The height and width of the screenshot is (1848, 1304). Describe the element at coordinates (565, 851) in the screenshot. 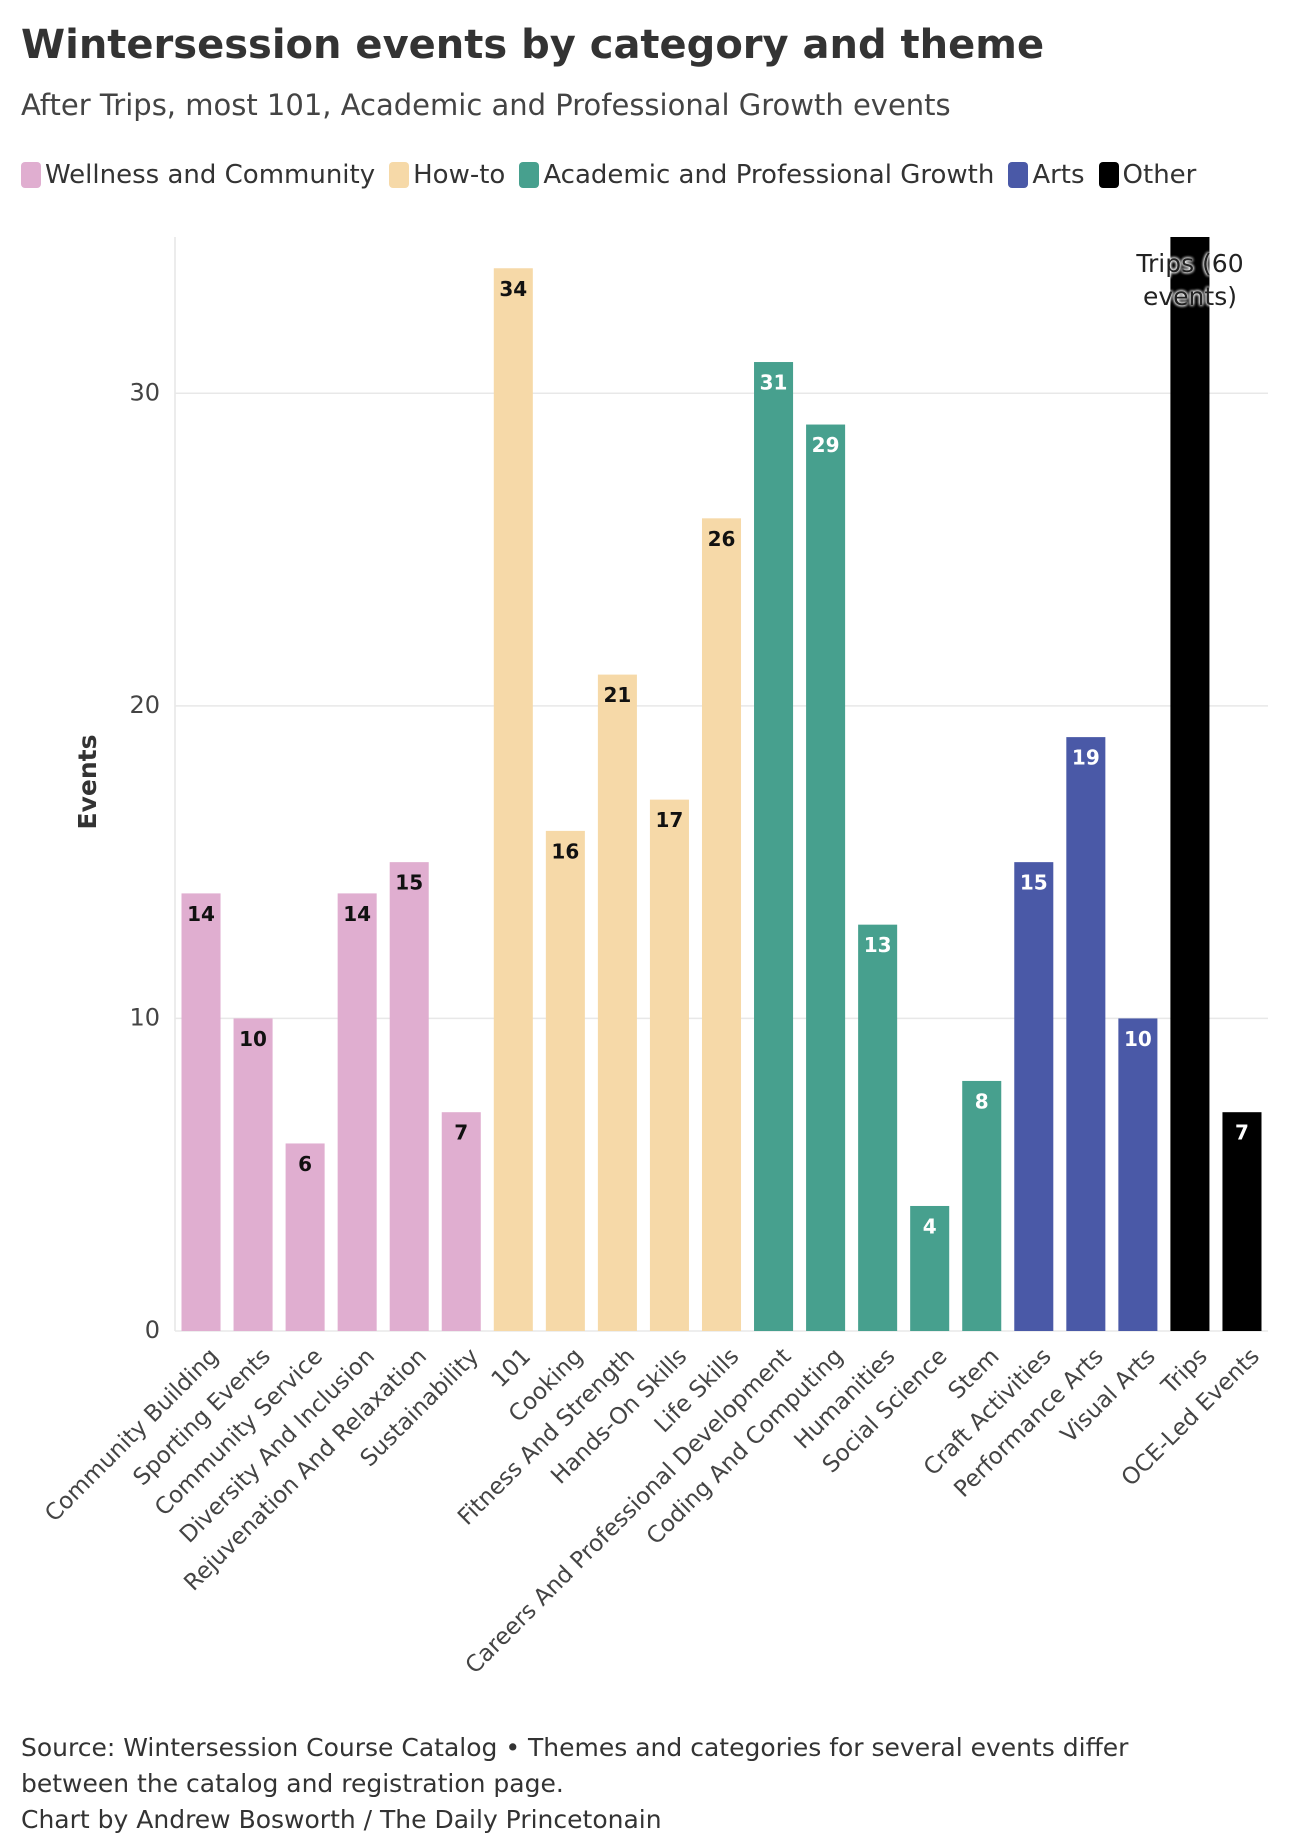

I see `data-label: 16` at that location.